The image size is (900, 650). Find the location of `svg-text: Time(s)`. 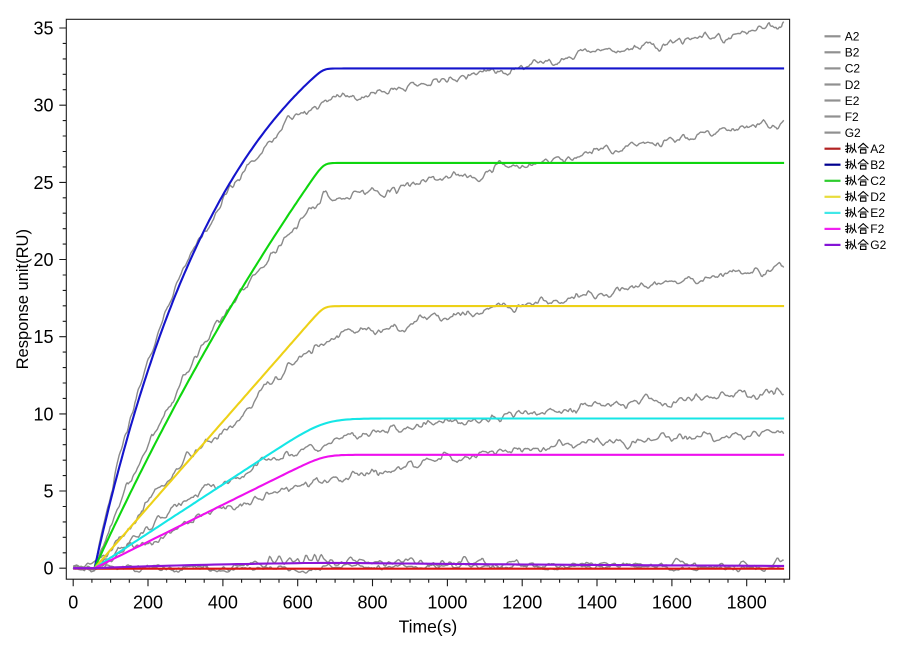

svg-text: Time(s) is located at coordinates (428, 627).